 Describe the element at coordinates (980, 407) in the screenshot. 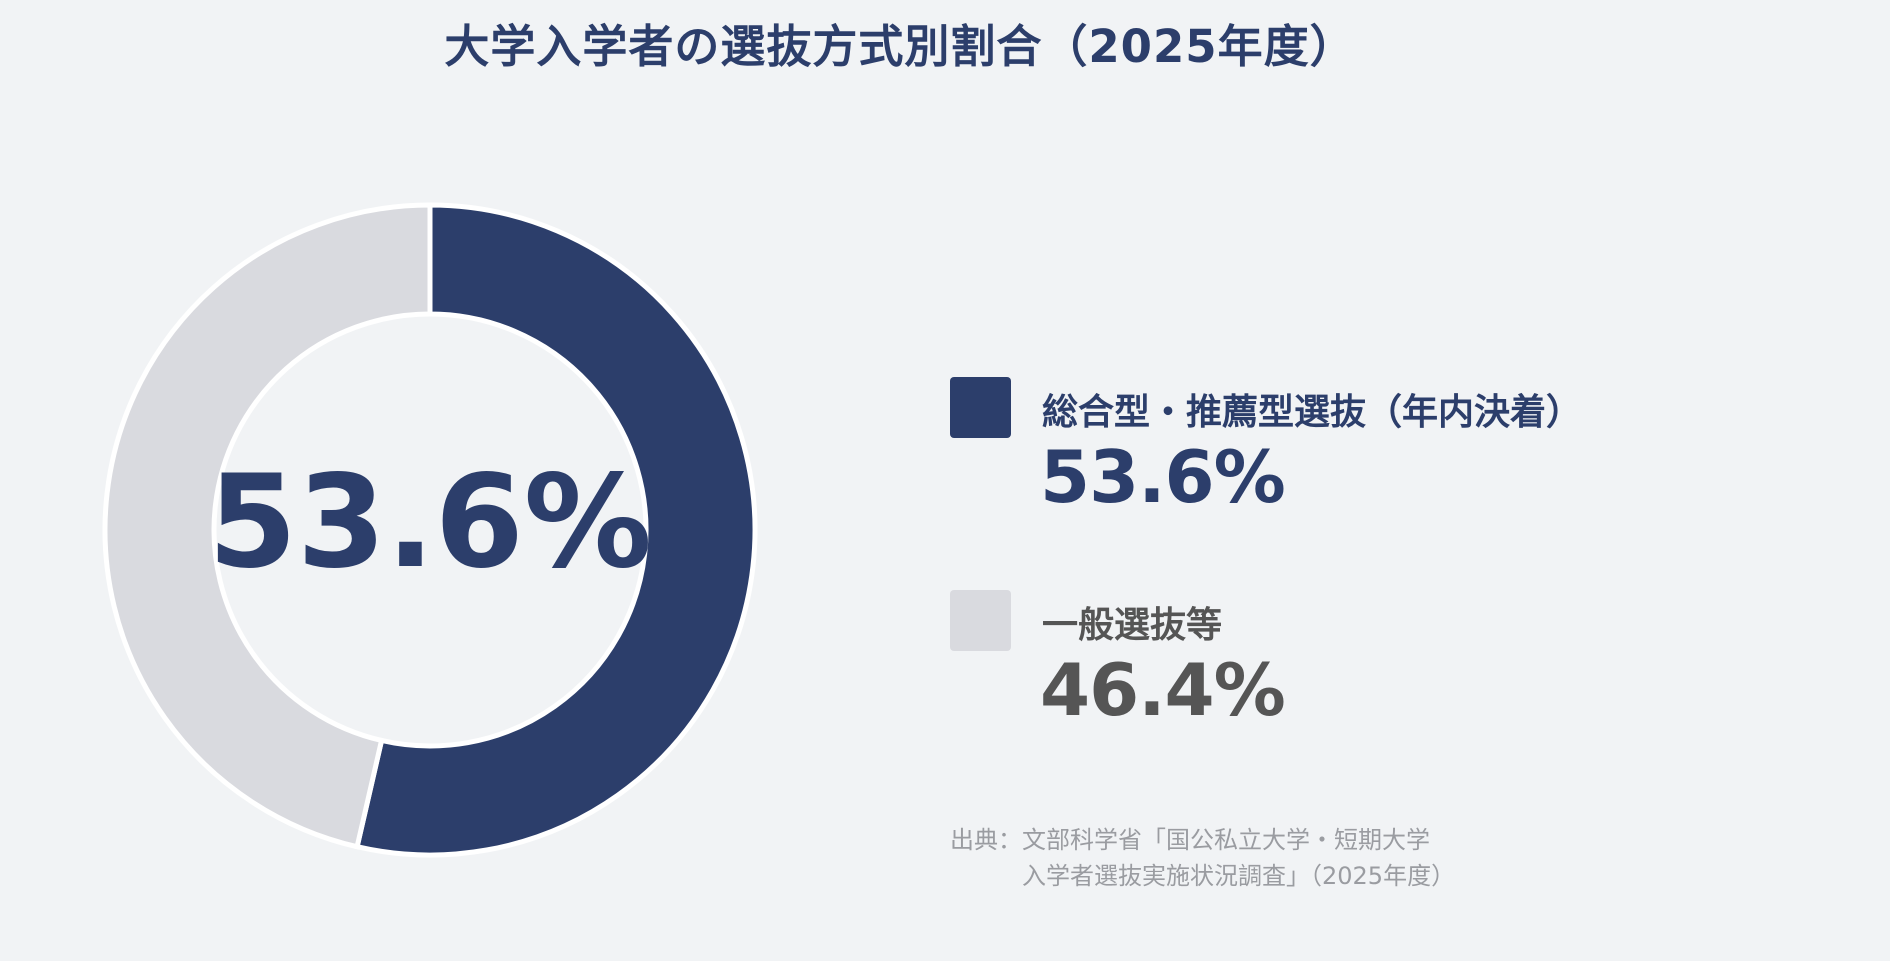

I see `legend-swatch-recommendation` at that location.